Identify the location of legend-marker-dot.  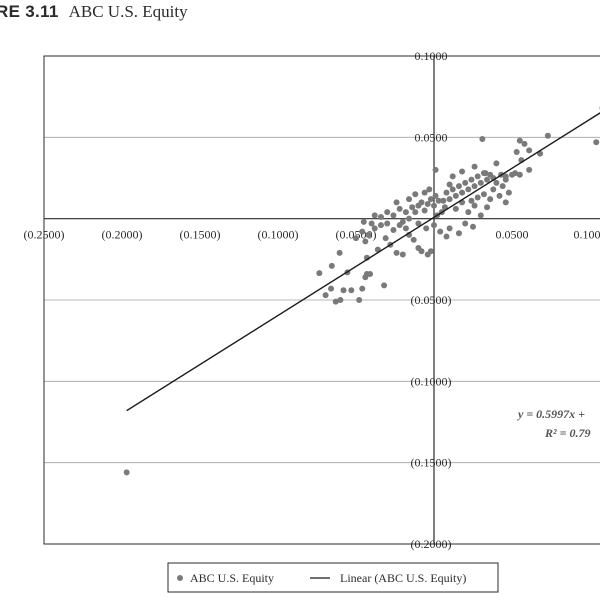
(180, 578).